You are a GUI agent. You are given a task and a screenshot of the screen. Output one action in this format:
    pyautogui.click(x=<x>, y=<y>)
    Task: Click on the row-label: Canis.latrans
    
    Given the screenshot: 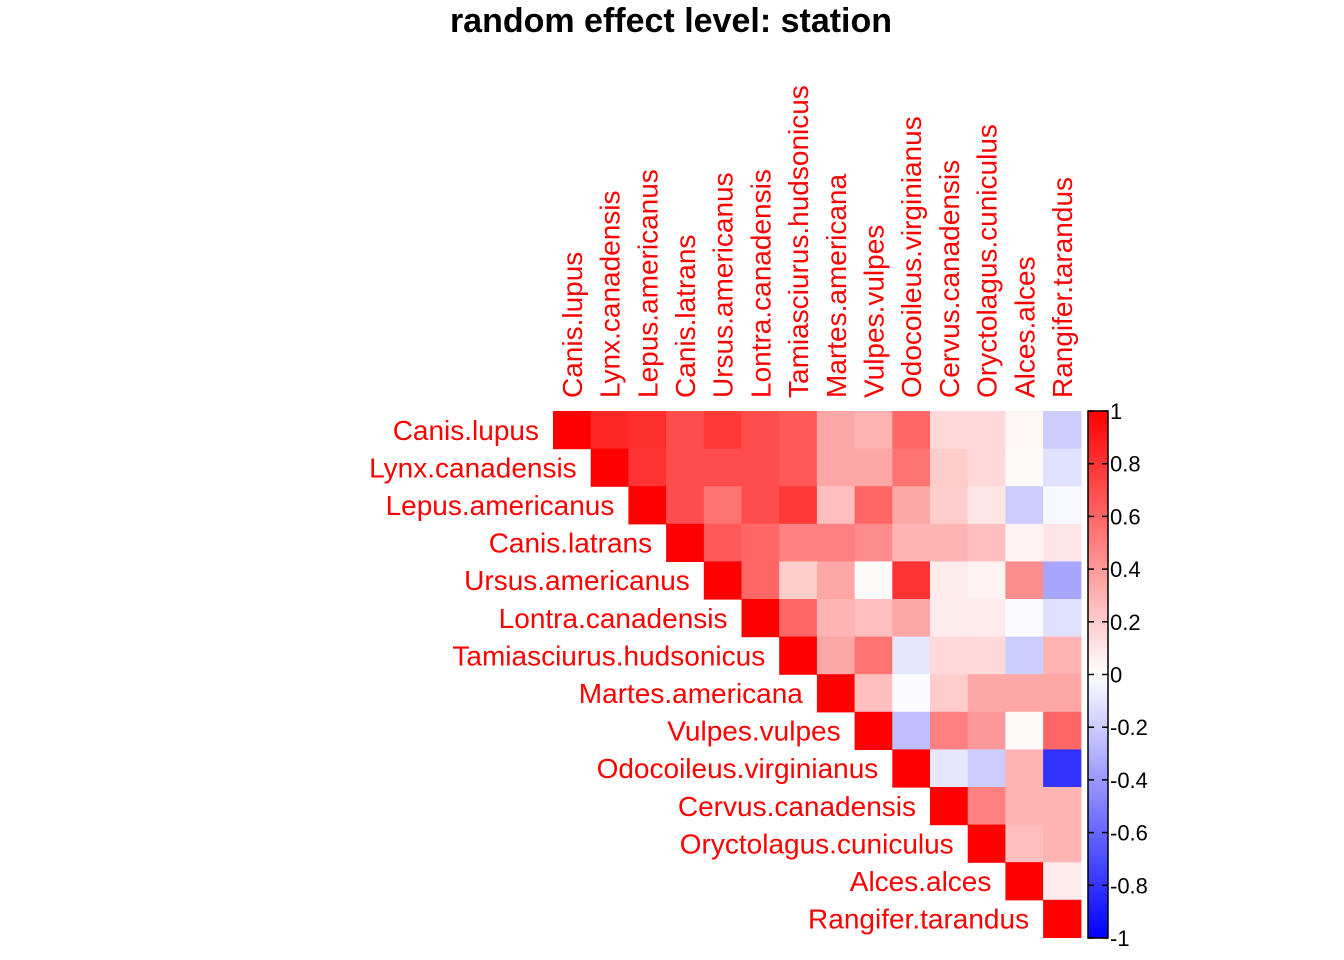 What is the action you would take?
    pyautogui.click(x=570, y=543)
    